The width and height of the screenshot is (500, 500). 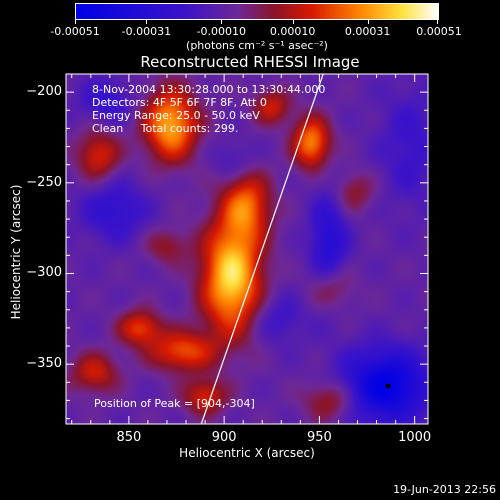 What do you see at coordinates (16, 252) in the screenshot?
I see `y-axis-label: Heliocentric Y (arcsec)` at bounding box center [16, 252].